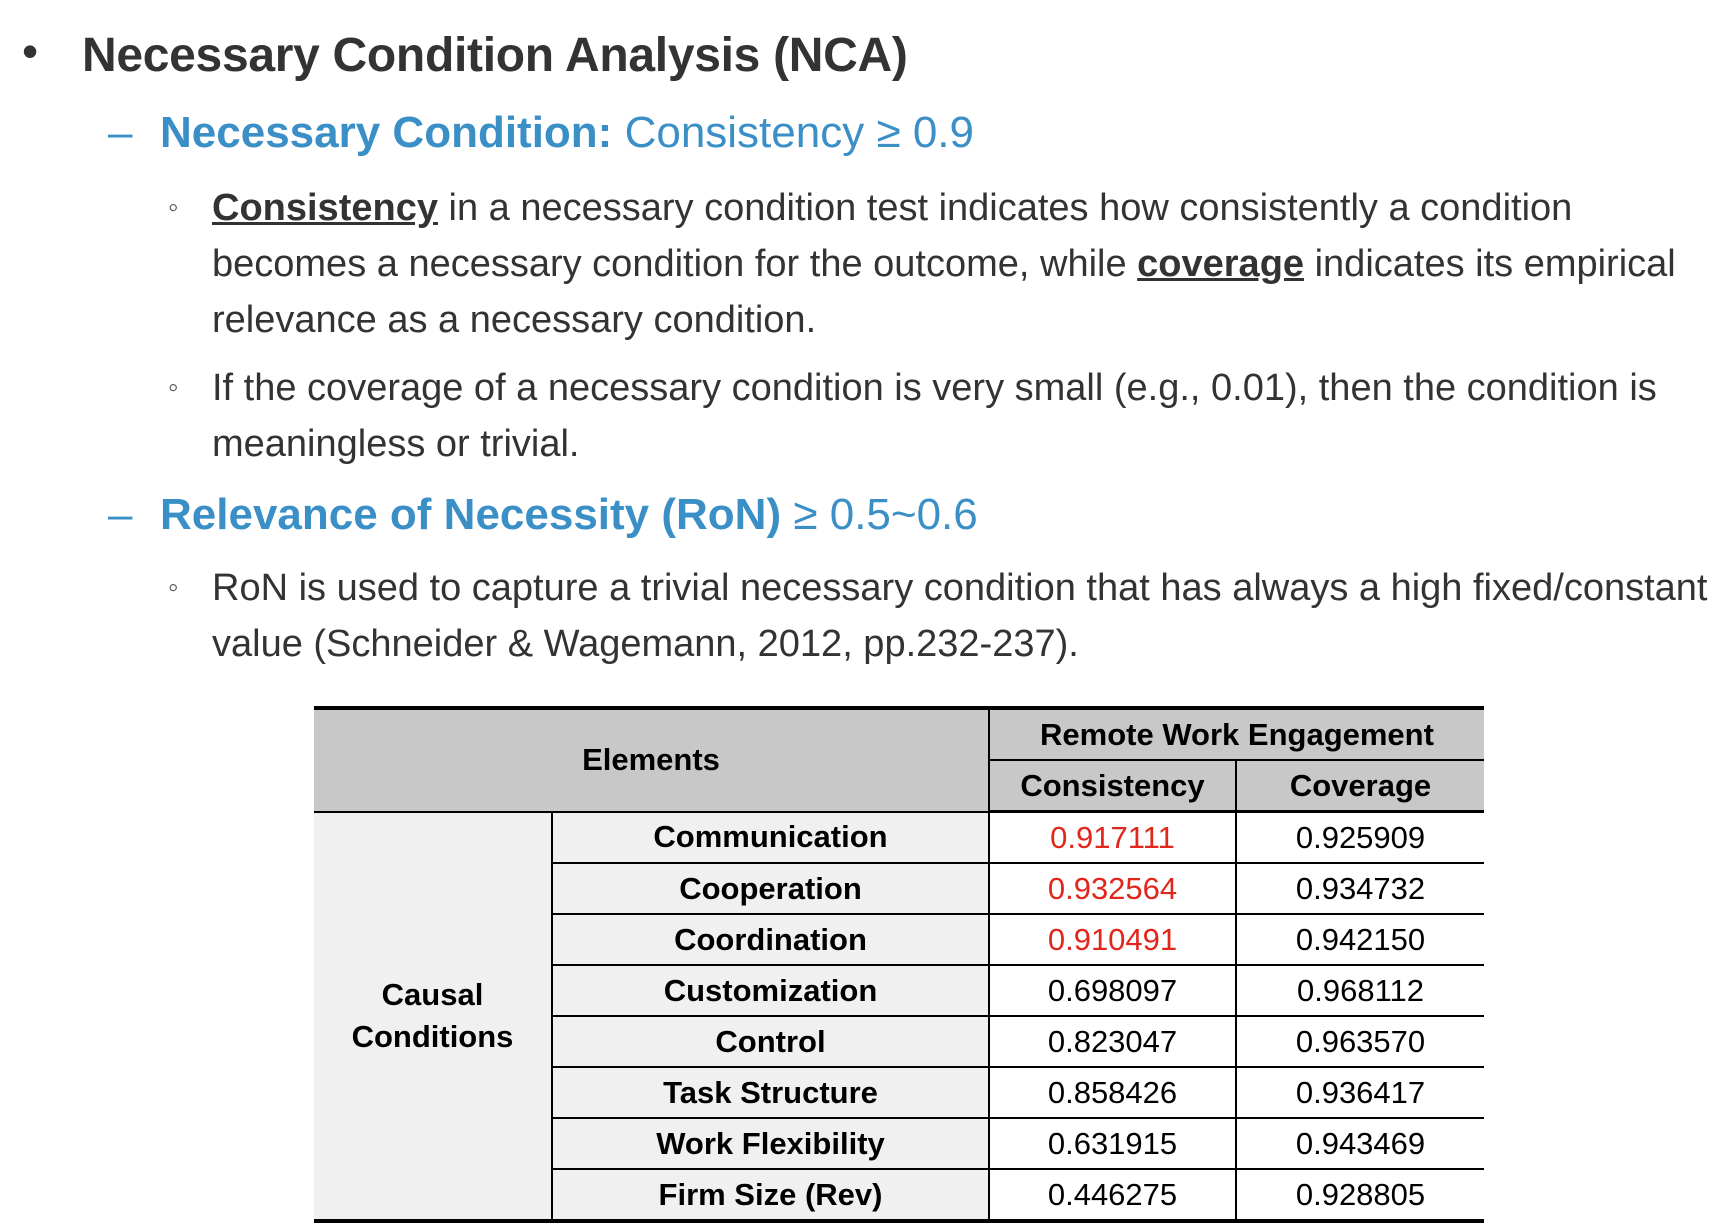 Image resolution: width=1728 pixels, height=1224 pixels. I want to click on causal-label-line1: Causal, so click(432, 994).